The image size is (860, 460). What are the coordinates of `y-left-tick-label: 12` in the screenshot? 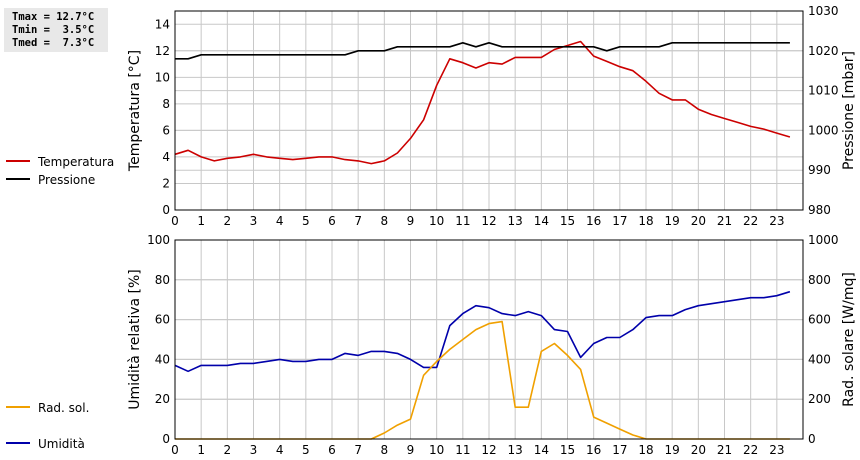 It's located at (162, 51).